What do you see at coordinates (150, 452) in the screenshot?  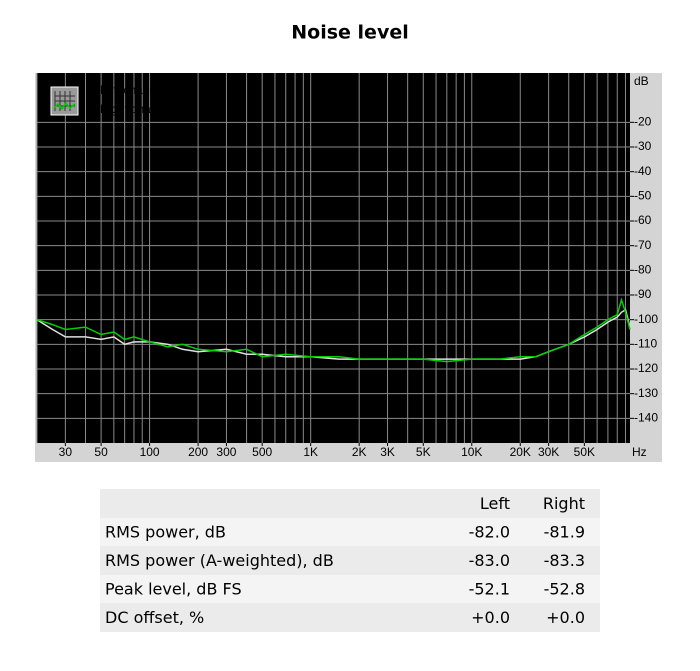 I see `x-tick-label: 100` at bounding box center [150, 452].